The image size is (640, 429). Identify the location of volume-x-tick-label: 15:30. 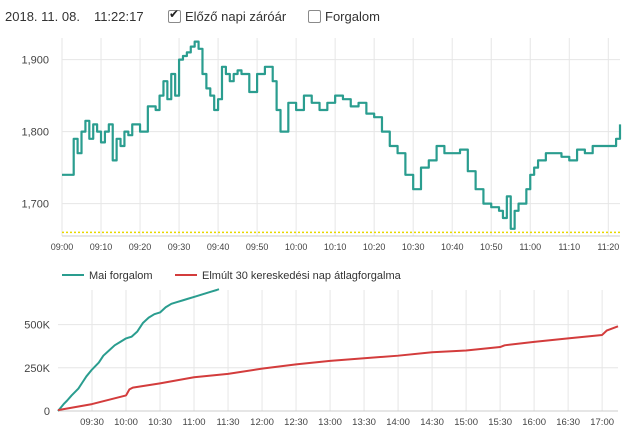
(500, 422).